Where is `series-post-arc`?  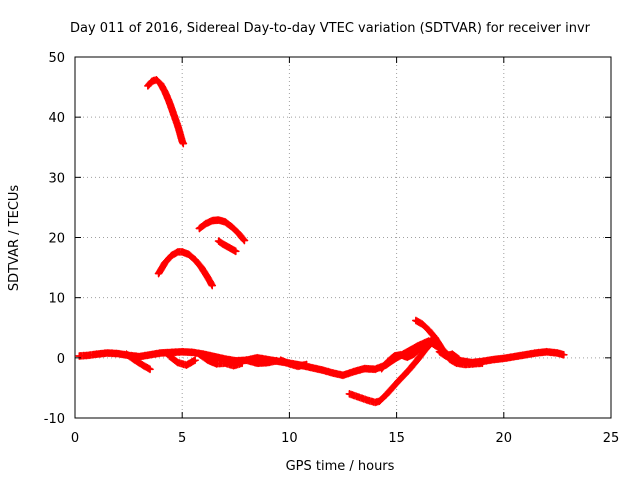 series-post-arc is located at coordinates (457, 353).